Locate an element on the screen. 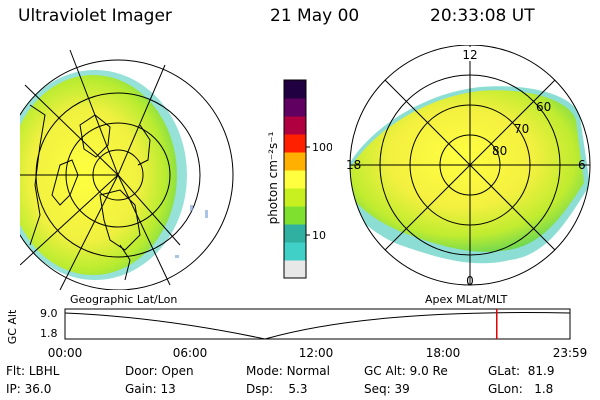 The width and height of the screenshot is (600, 400). colorbar-frame is located at coordinates (295, 179).